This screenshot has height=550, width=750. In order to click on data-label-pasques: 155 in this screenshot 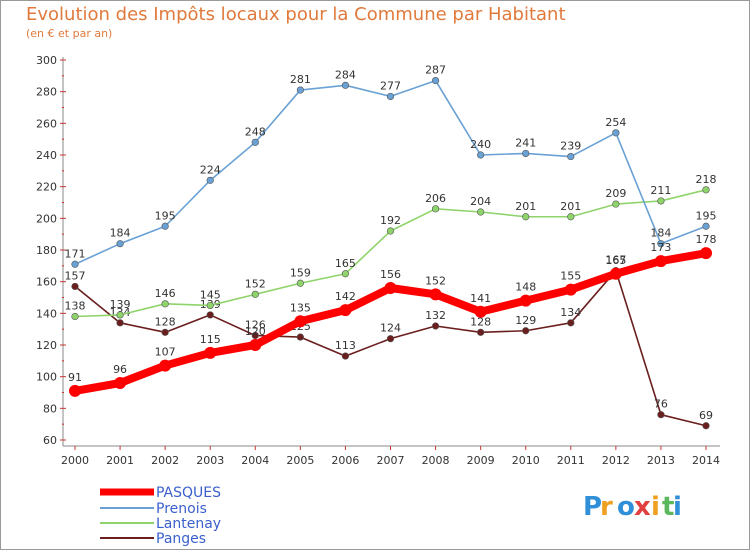, I will do `click(570, 276)`.